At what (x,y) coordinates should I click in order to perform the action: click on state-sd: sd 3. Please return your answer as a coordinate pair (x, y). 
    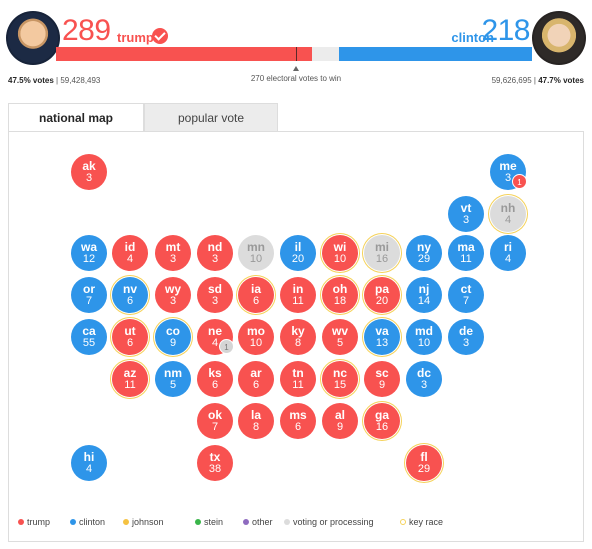
    Looking at the image, I should click on (215, 295).